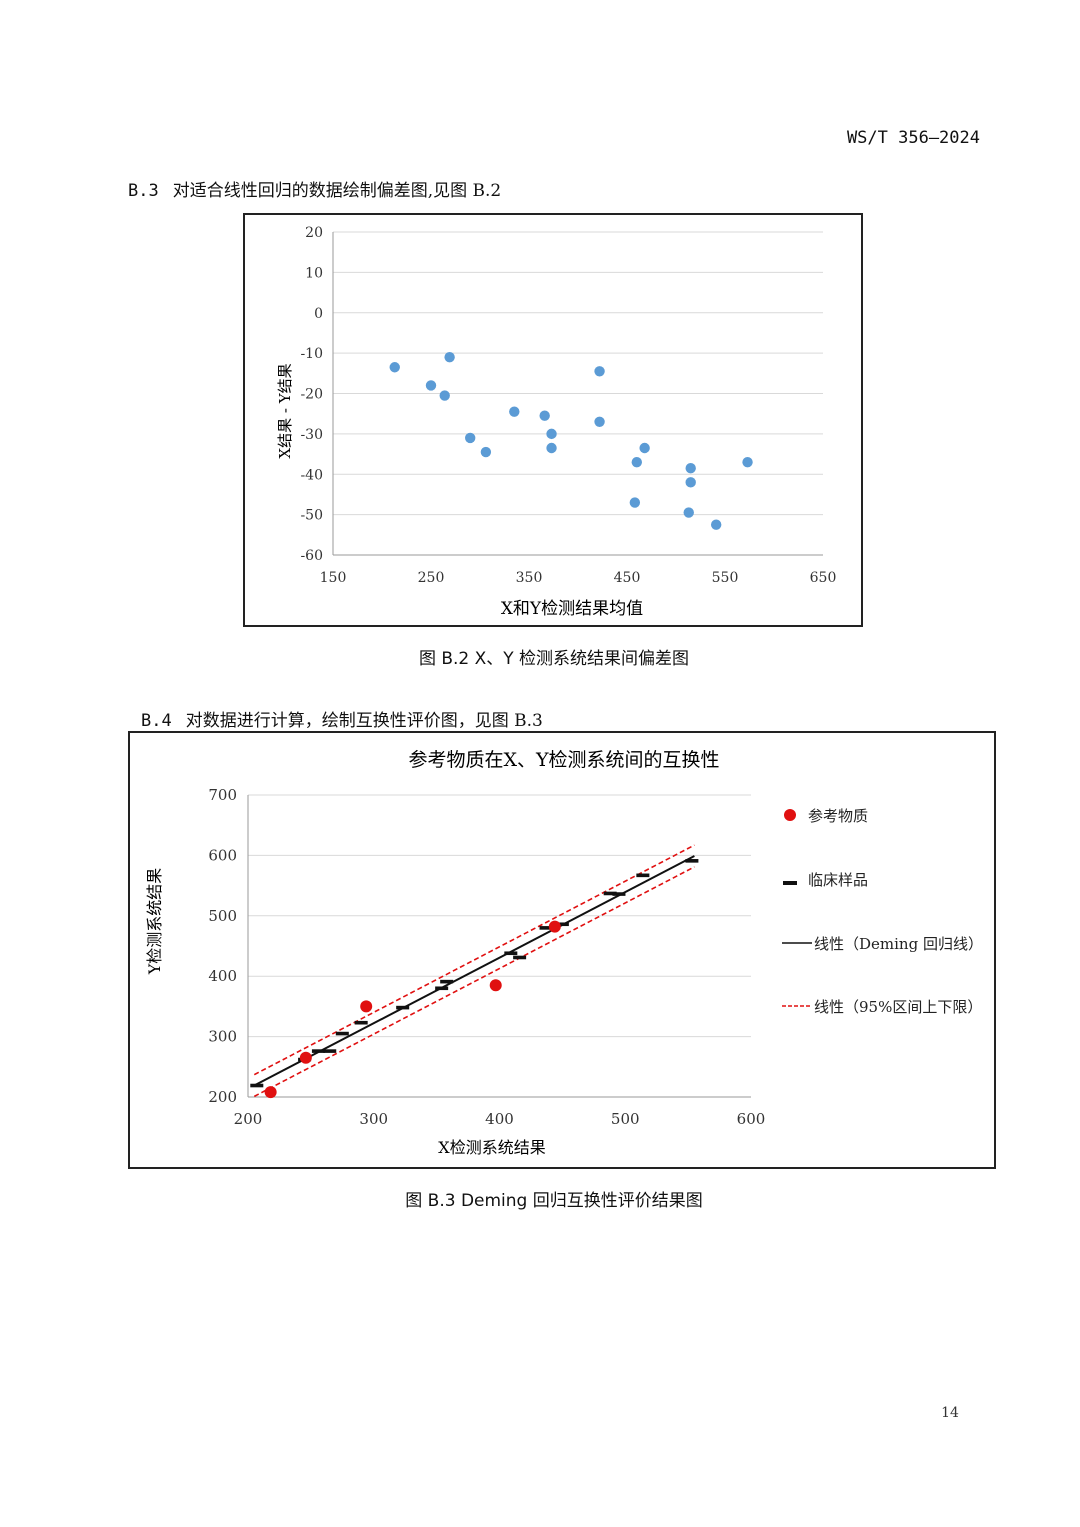 The width and height of the screenshot is (1080, 1527). What do you see at coordinates (898, 1007) in the screenshot?
I see `b3-legend-label: 线性（95%区间上下限）` at bounding box center [898, 1007].